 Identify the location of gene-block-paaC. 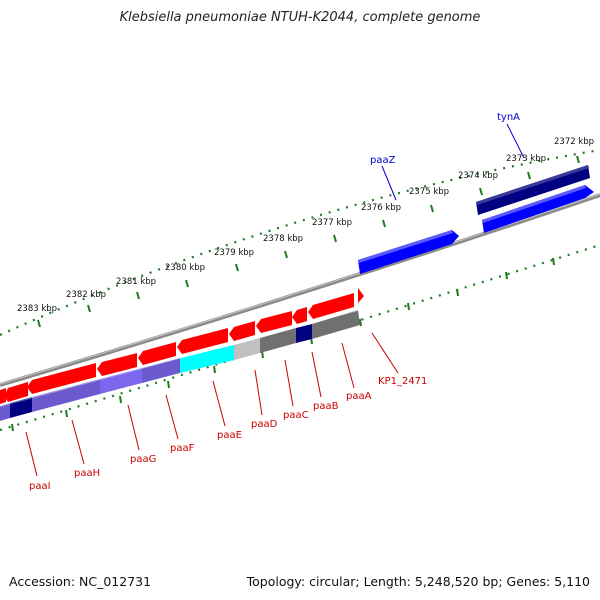
(278, 340).